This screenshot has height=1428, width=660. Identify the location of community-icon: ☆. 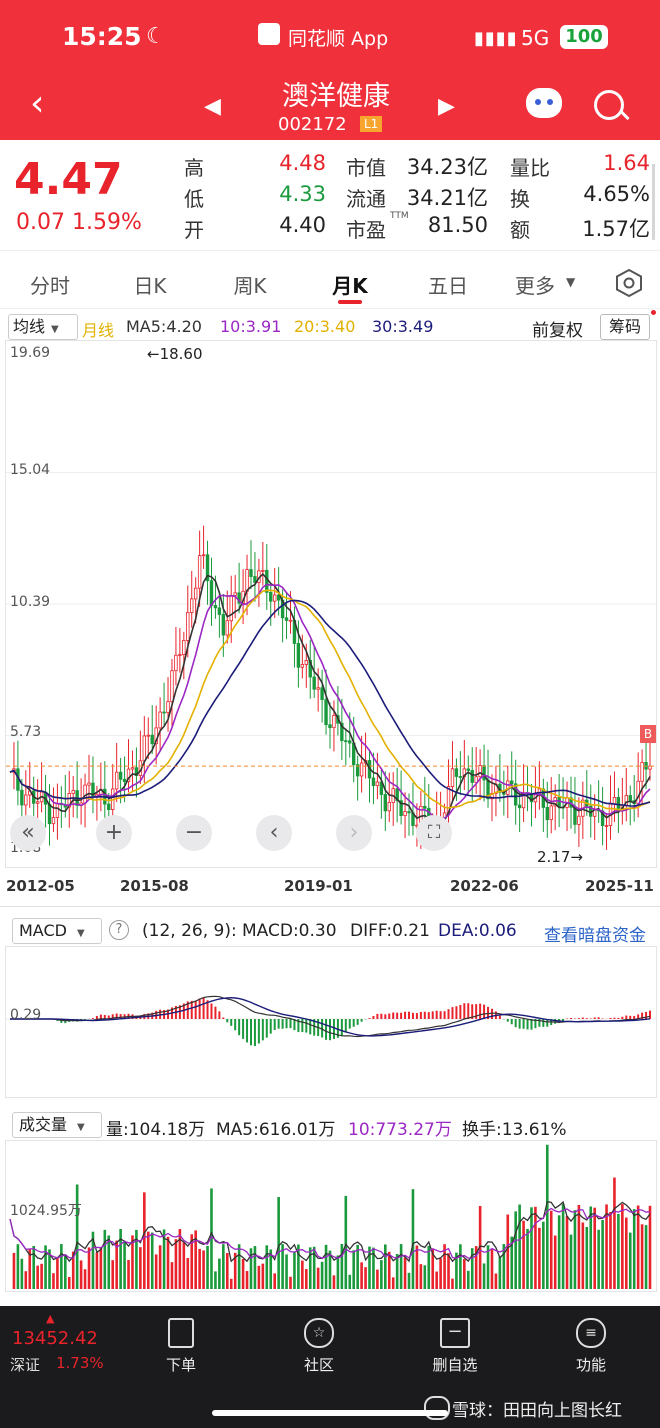
(319, 1333).